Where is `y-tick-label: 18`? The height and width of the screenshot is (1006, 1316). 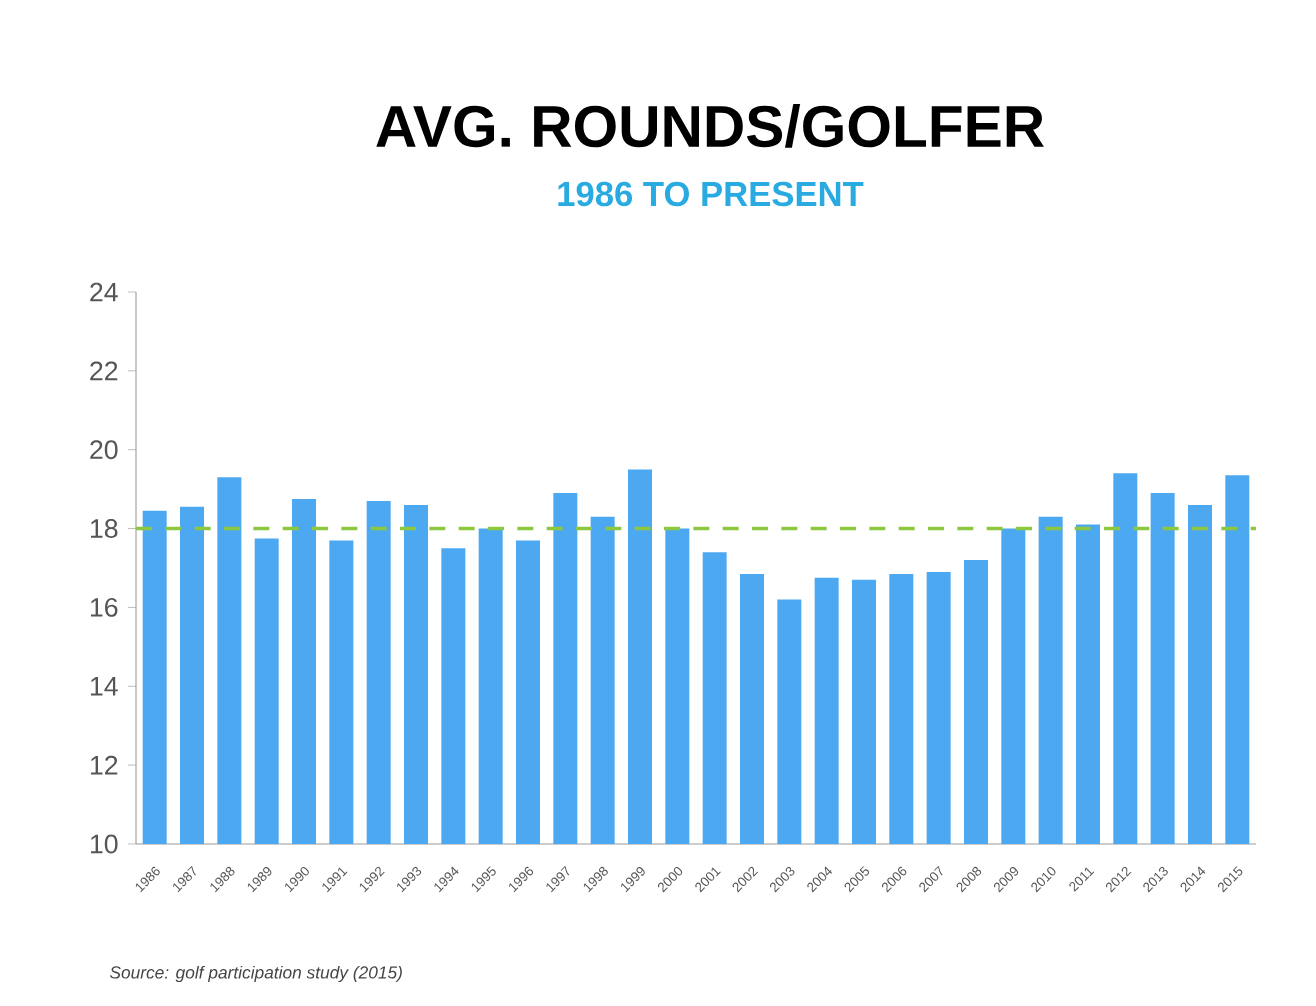 y-tick-label: 18 is located at coordinates (104, 528).